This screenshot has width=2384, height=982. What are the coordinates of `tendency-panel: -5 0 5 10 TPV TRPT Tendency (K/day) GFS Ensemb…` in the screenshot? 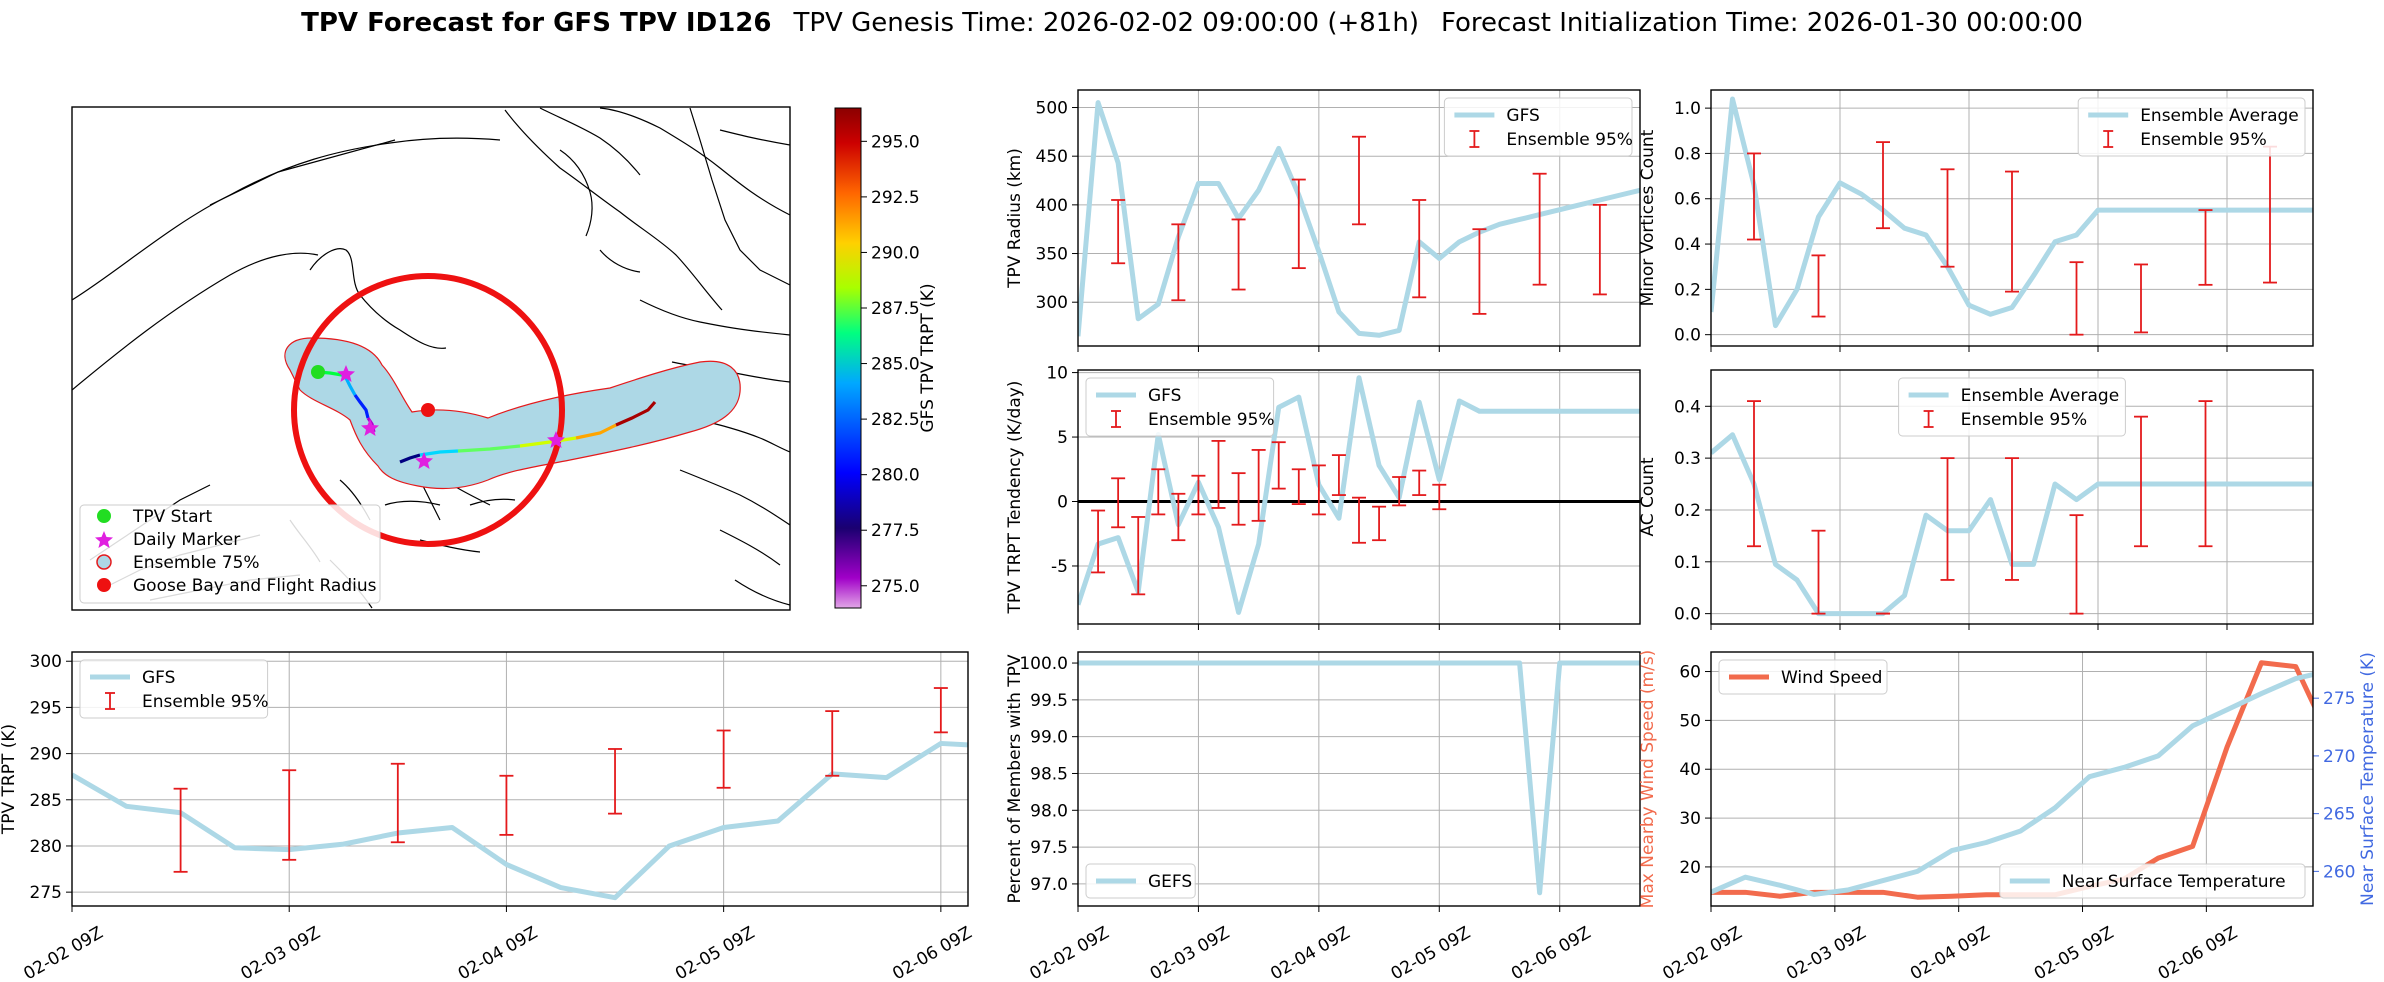 It's located at (1323, 497).